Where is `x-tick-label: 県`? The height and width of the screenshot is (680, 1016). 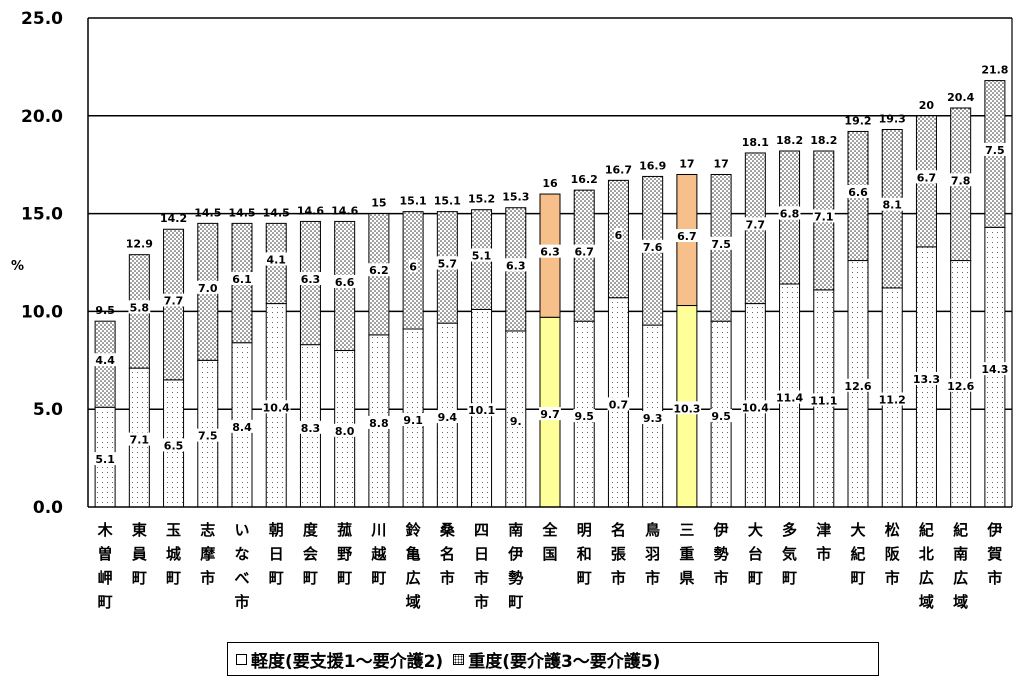 x-tick-label: 県 is located at coordinates (686, 578).